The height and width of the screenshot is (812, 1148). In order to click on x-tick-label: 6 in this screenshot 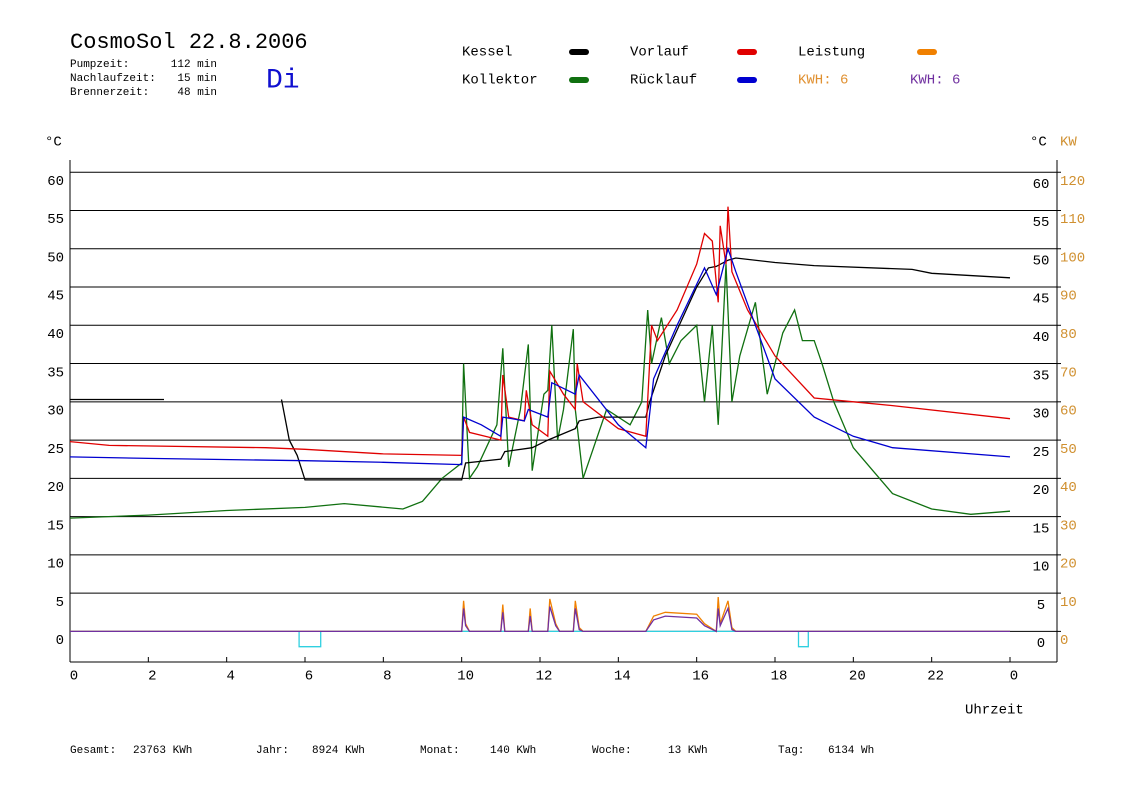, I will do `click(309, 677)`.